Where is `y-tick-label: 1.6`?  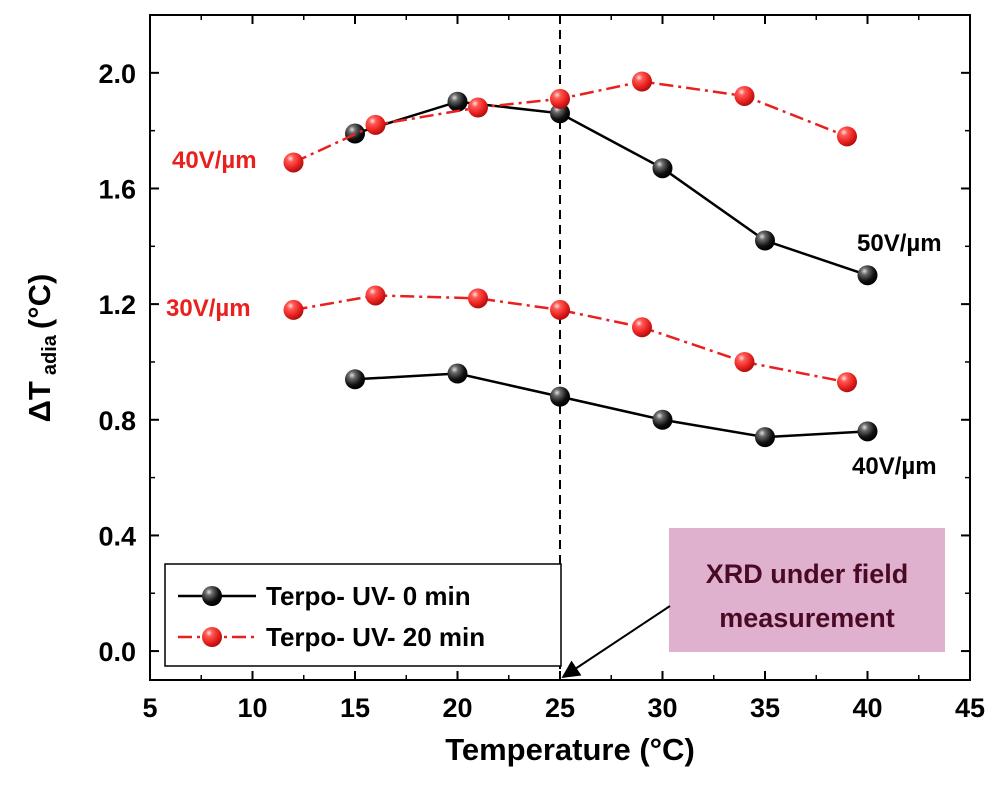
y-tick-label: 1.6 is located at coordinates (117, 189).